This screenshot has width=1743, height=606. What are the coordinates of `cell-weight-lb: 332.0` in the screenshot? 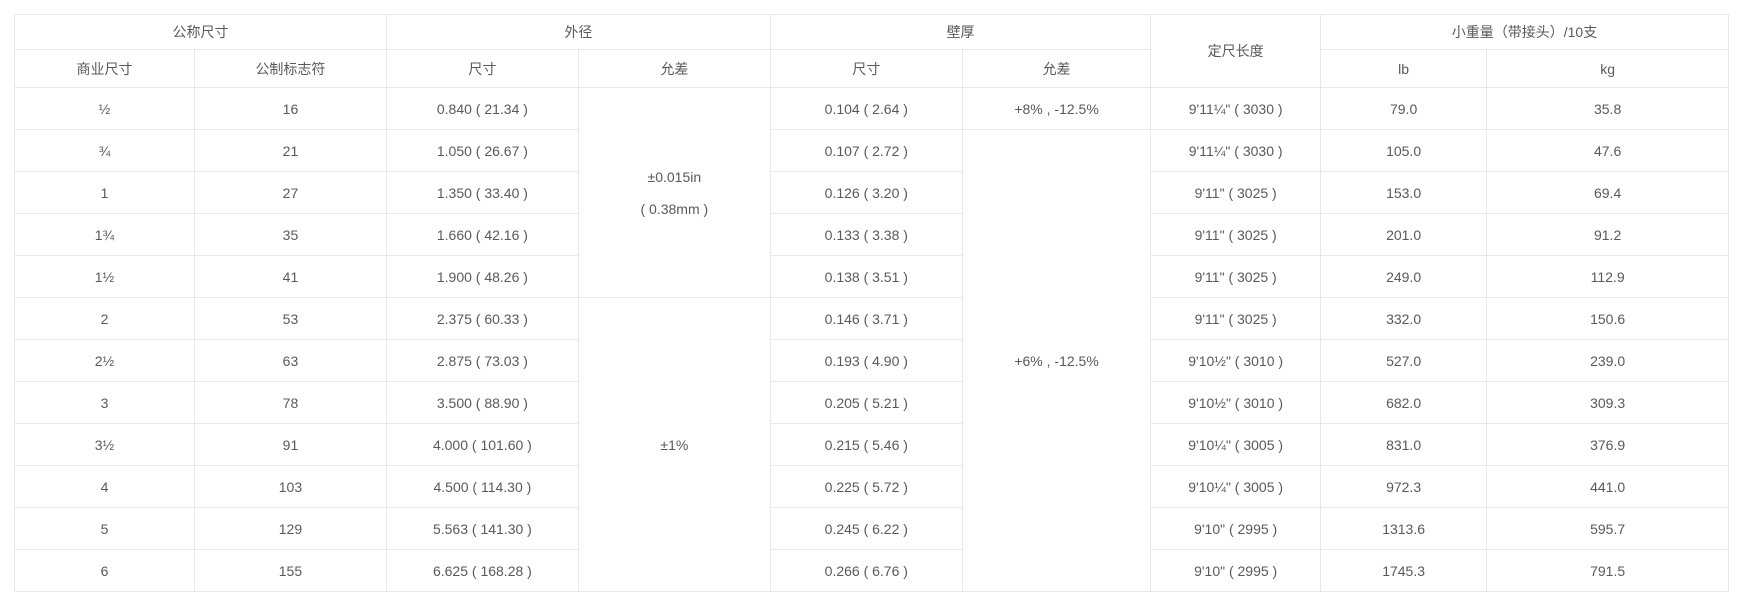 It's located at (1403, 318).